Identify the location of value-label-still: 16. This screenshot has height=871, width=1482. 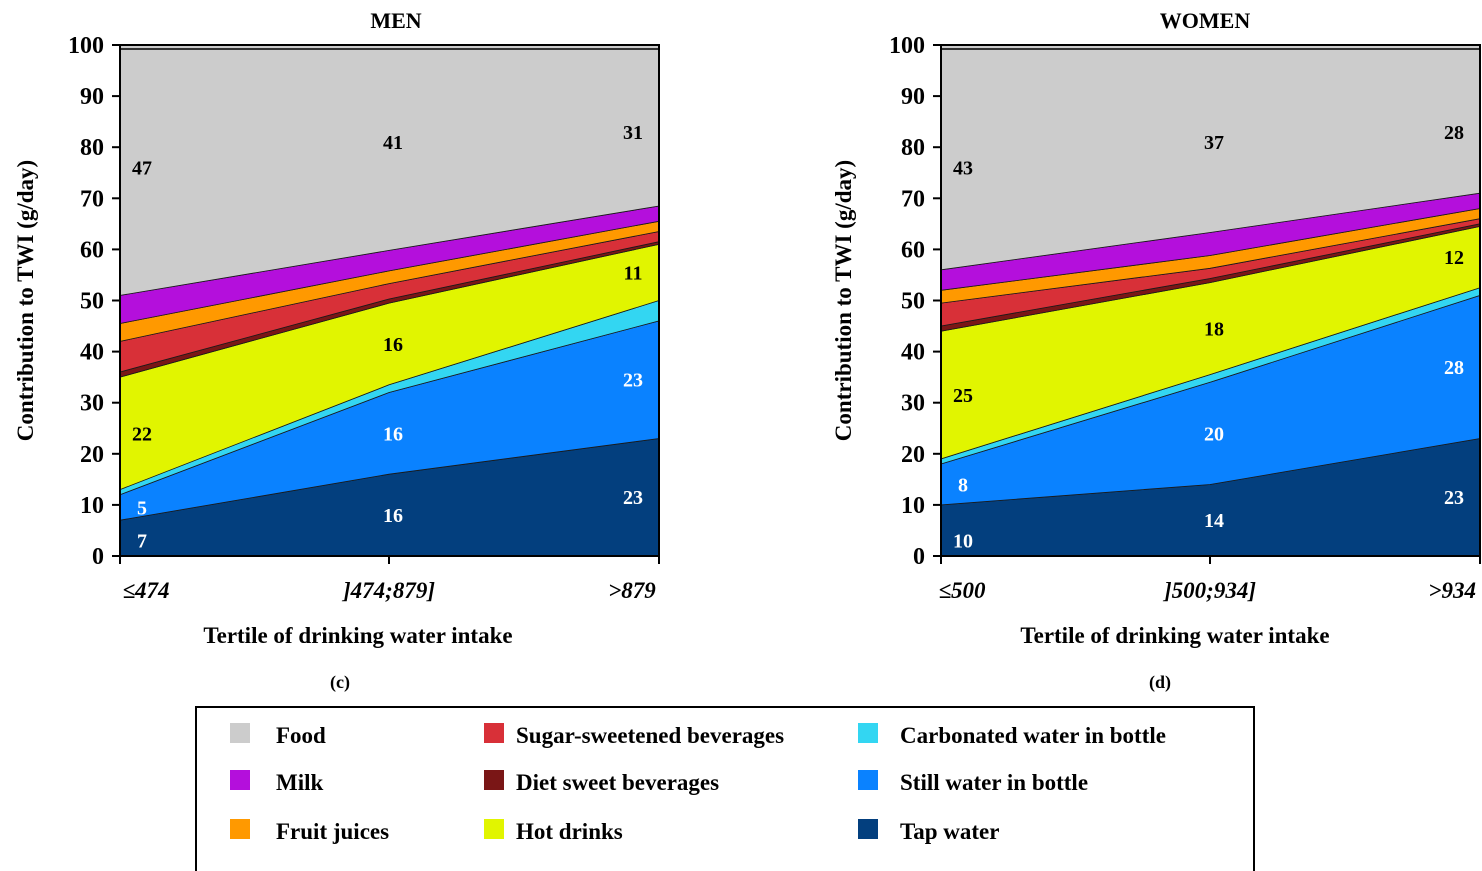
(393, 434).